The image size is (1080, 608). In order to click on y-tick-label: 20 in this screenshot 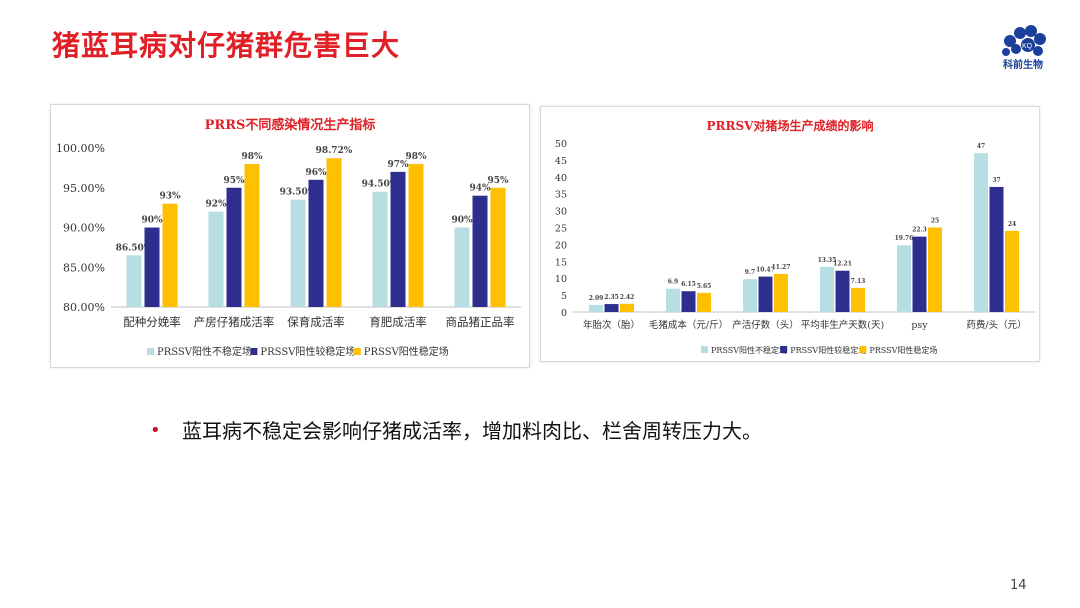, I will do `click(561, 245)`.